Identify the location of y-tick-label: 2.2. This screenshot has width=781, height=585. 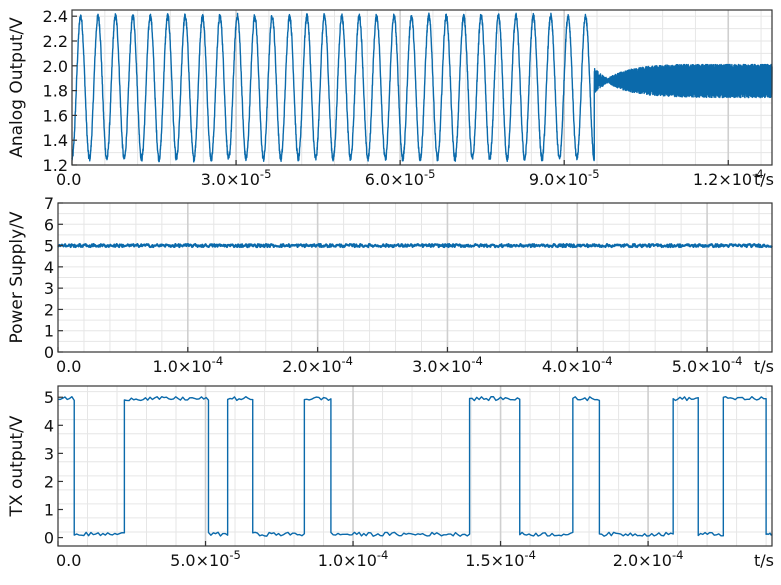
(55, 41).